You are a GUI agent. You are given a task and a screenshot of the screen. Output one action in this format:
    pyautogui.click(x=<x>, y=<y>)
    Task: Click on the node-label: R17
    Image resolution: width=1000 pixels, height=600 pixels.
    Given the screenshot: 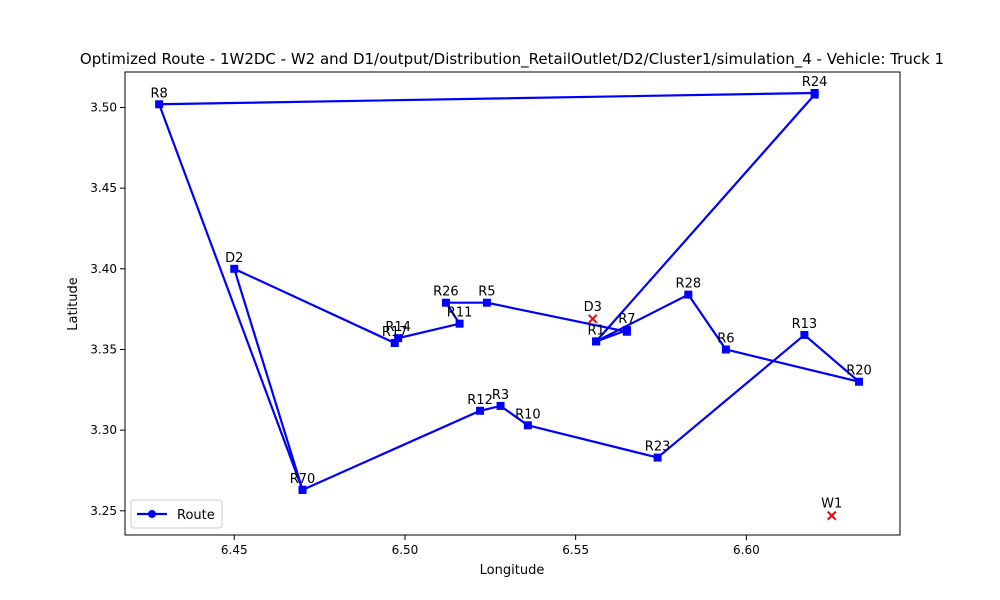 What is the action you would take?
    pyautogui.click(x=395, y=332)
    